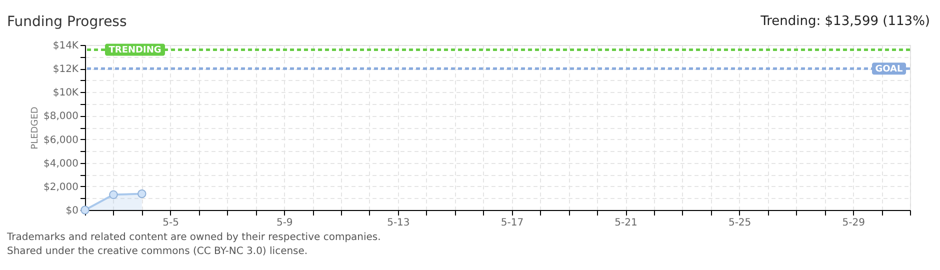 The width and height of the screenshot is (940, 270). What do you see at coordinates (135, 51) in the screenshot?
I see `ref-line-label: TRENDING` at bounding box center [135, 51].